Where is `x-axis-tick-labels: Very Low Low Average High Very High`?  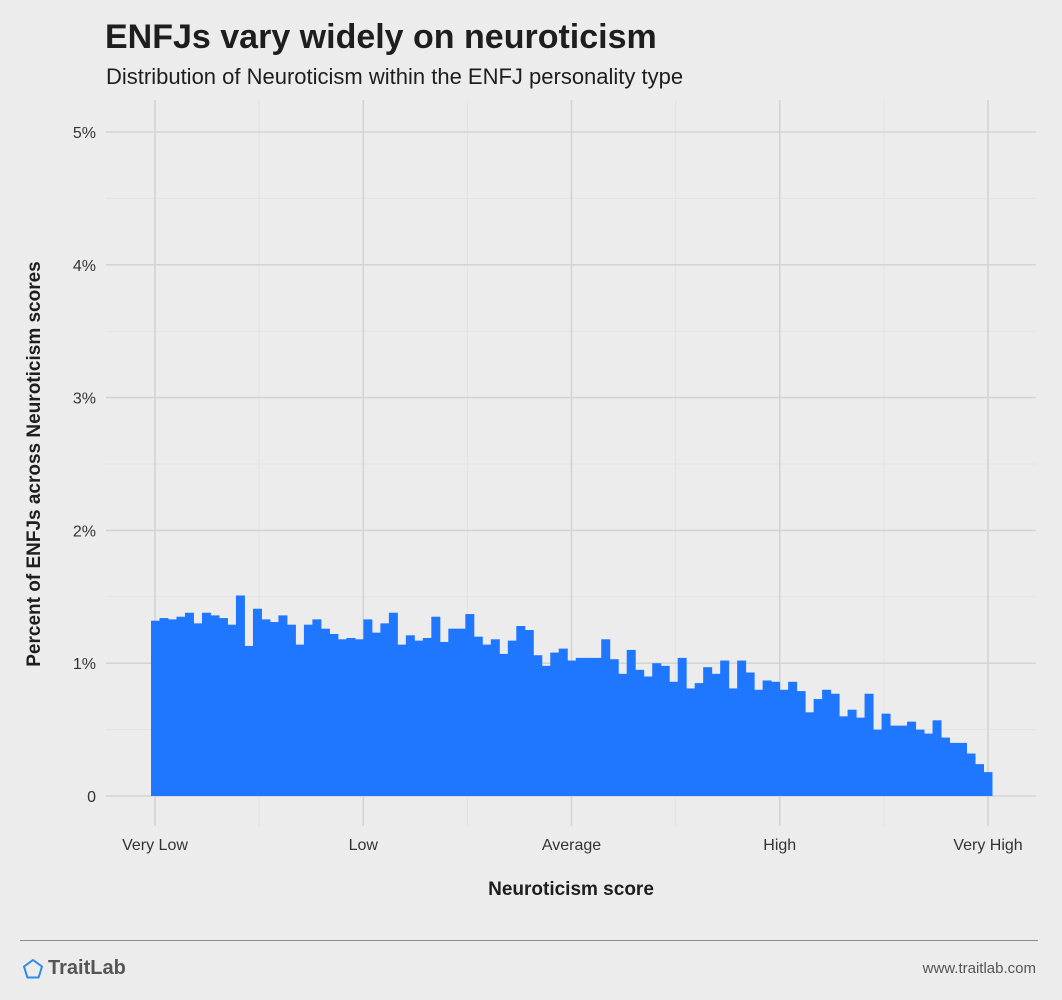 x-axis-tick-labels: Very Low Low Average High Very High is located at coordinates (572, 845).